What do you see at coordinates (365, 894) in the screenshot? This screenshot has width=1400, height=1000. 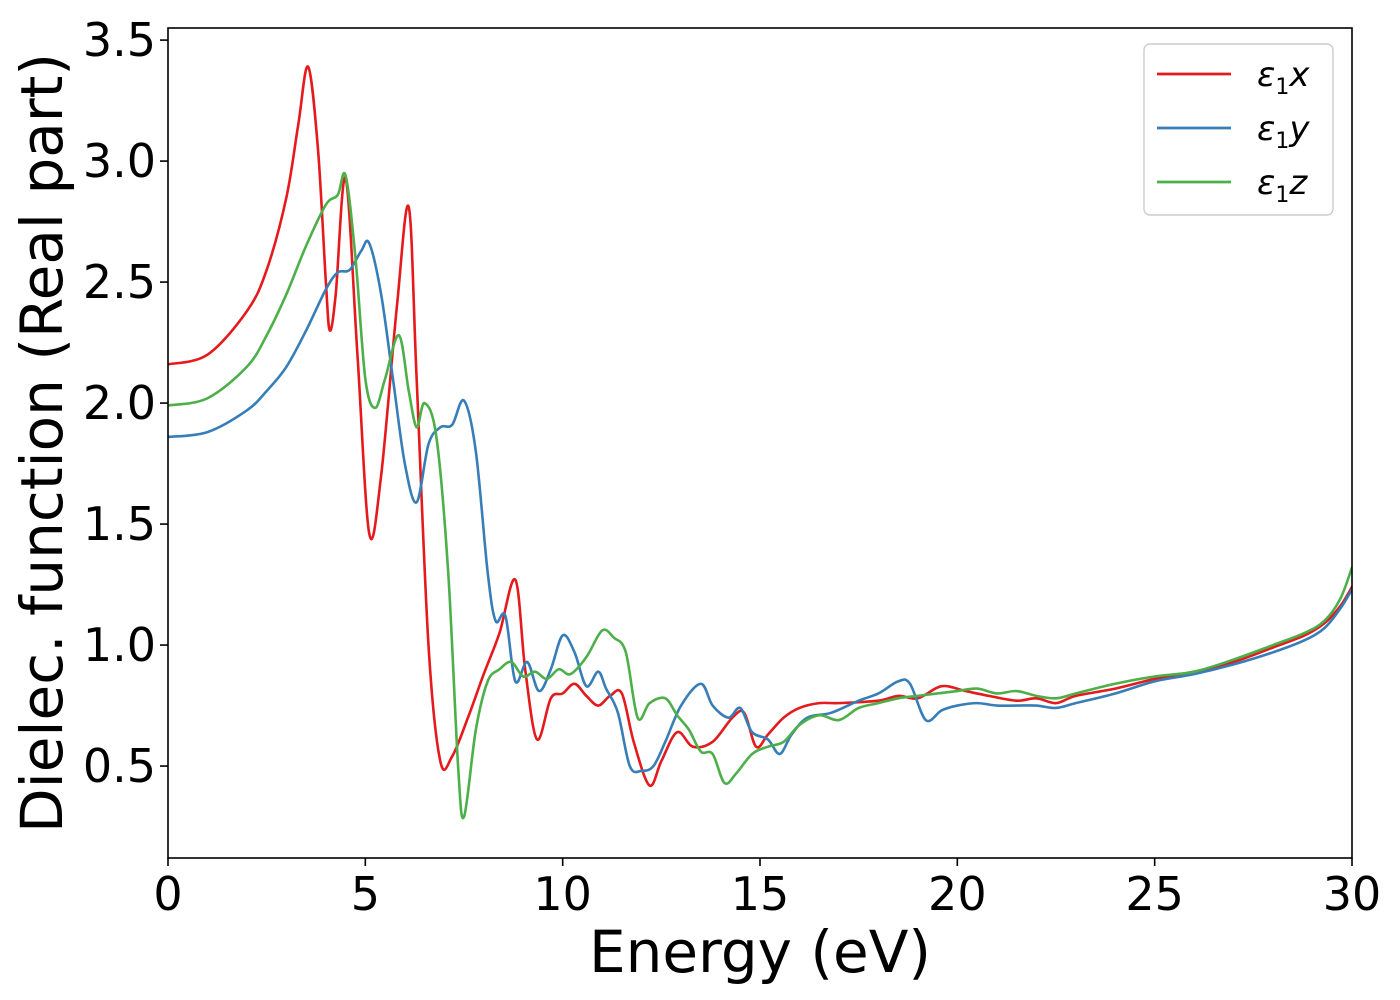 I see `x-tick-label: 5` at bounding box center [365, 894].